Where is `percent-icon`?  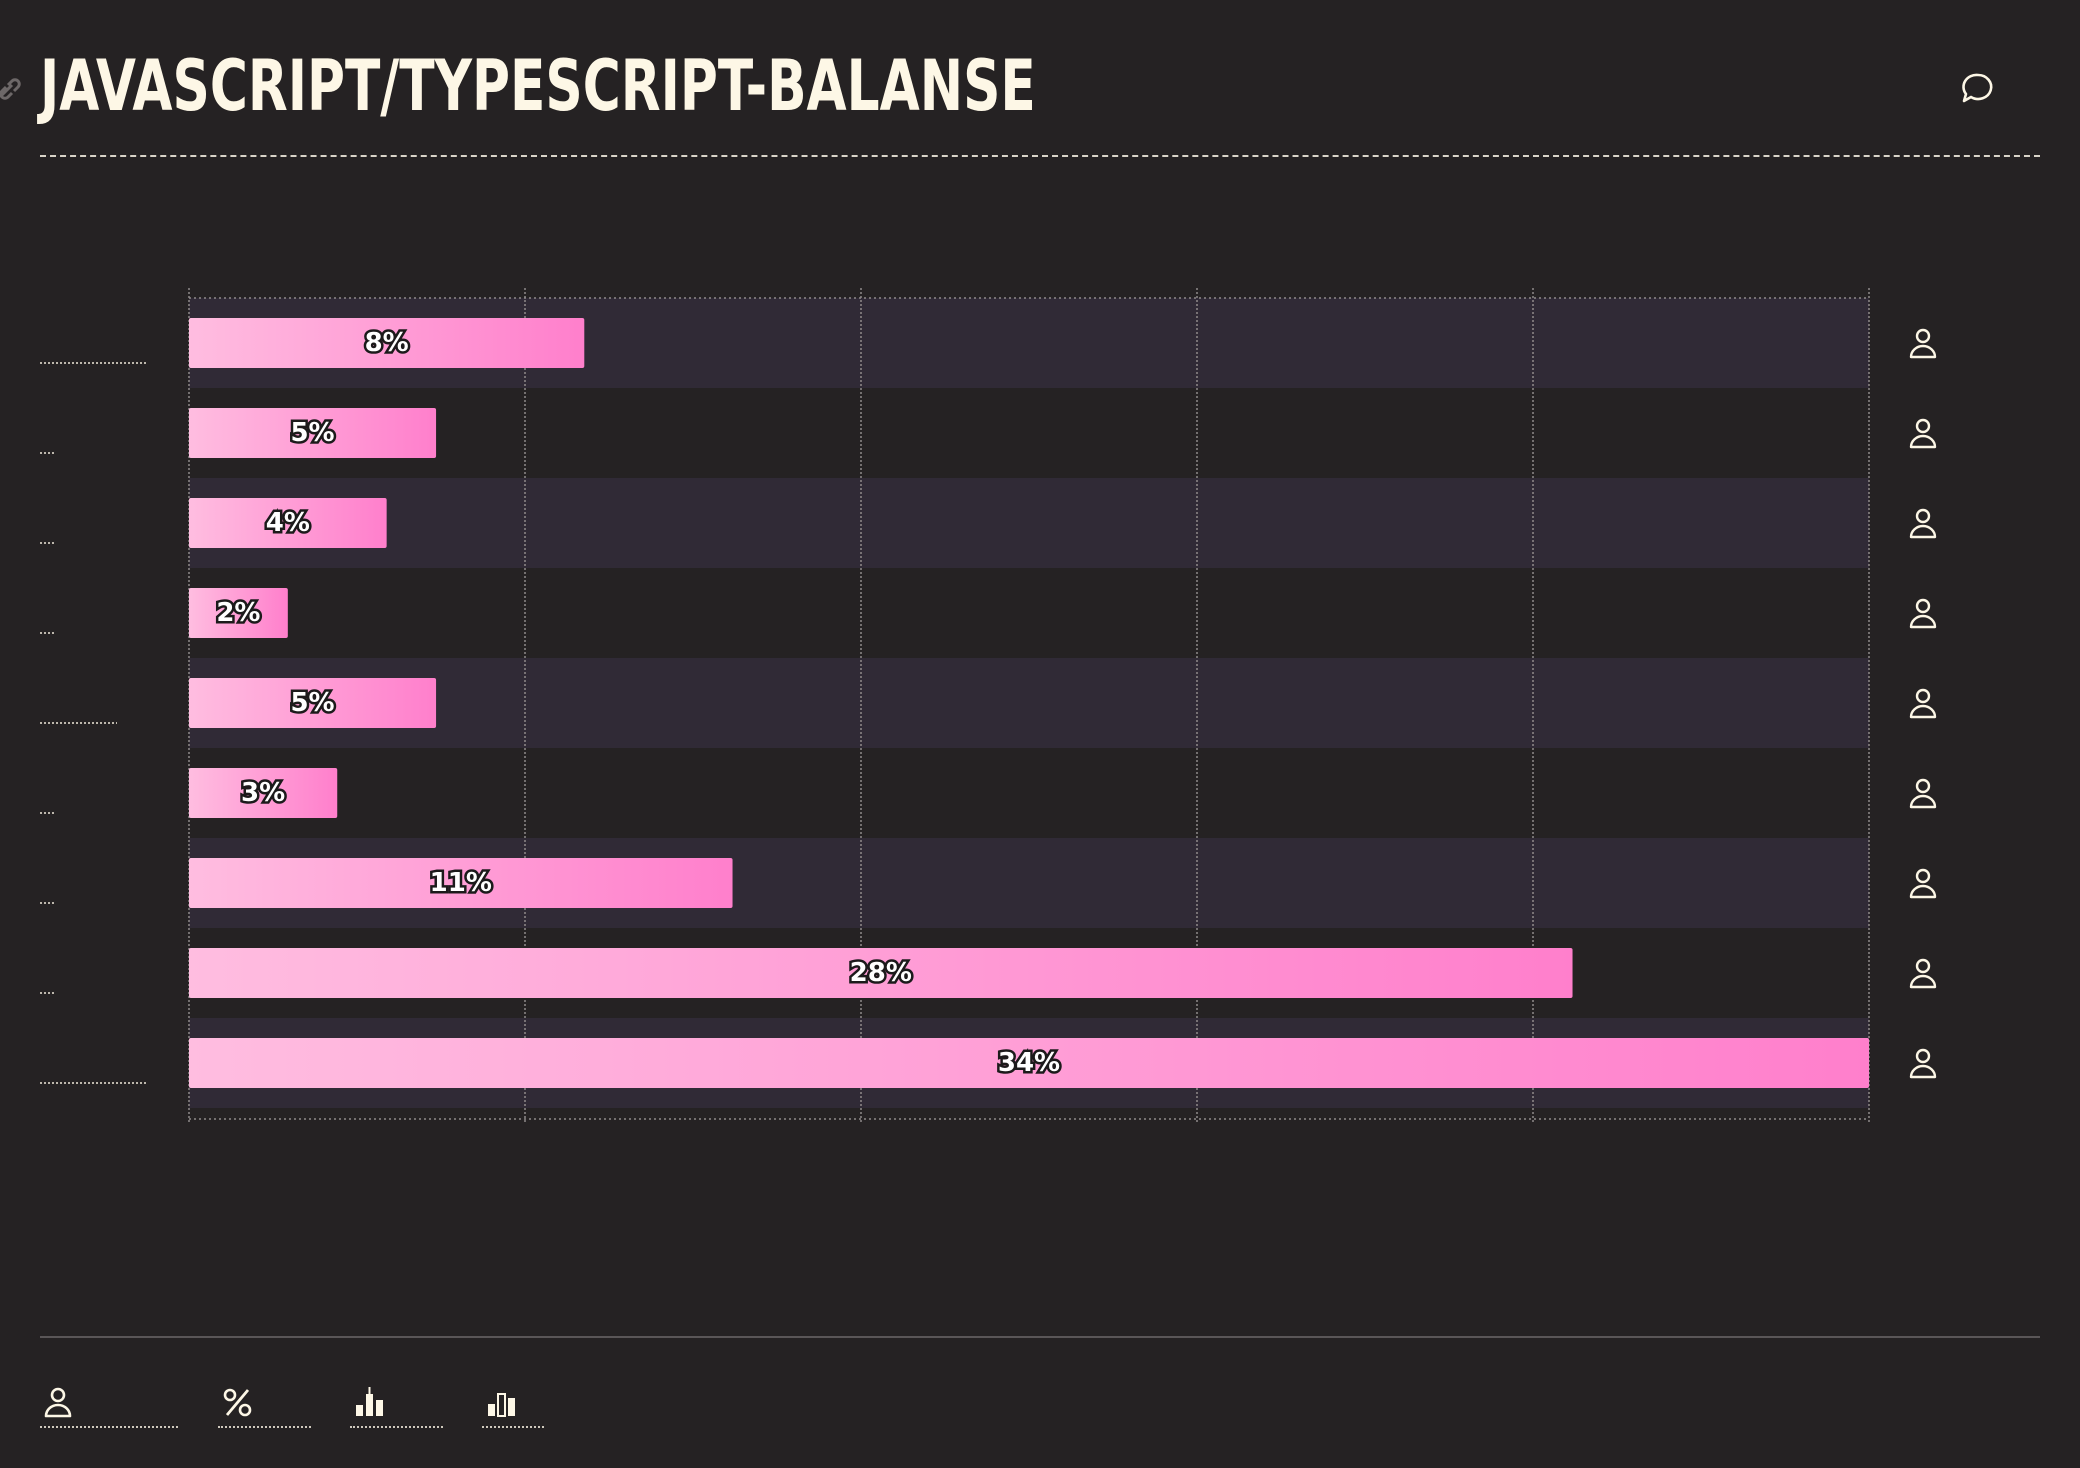 percent-icon is located at coordinates (237, 1402).